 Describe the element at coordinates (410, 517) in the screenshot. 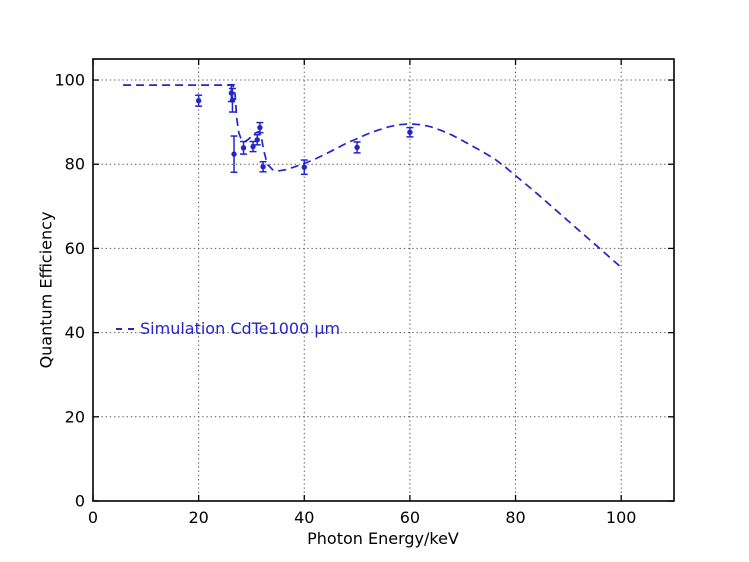

I see `x-tick-label: 60` at that location.